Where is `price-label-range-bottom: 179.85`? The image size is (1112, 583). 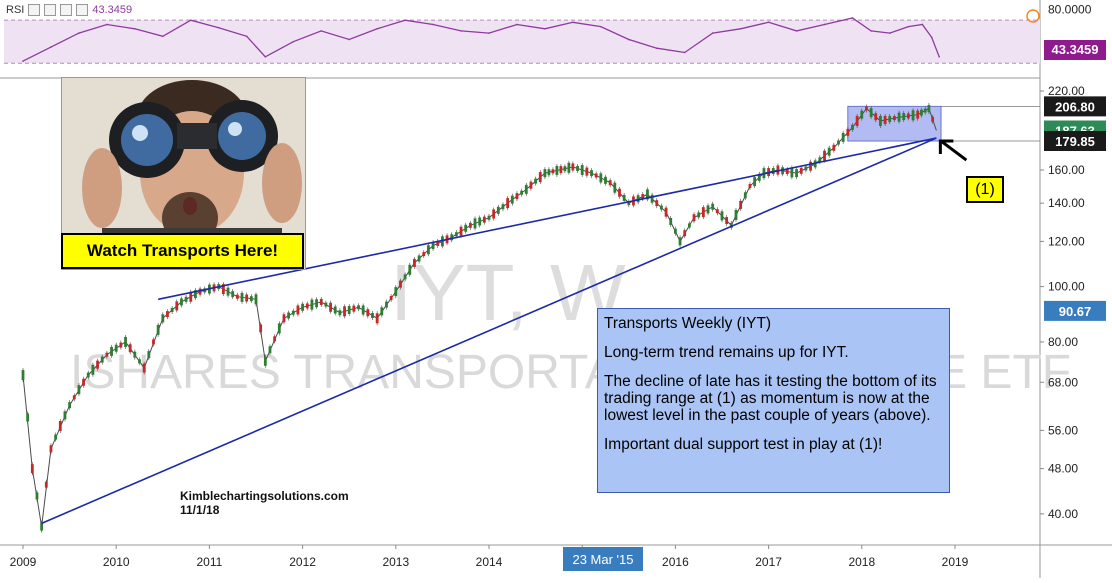 price-label-range-bottom: 179.85 is located at coordinates (1075, 141).